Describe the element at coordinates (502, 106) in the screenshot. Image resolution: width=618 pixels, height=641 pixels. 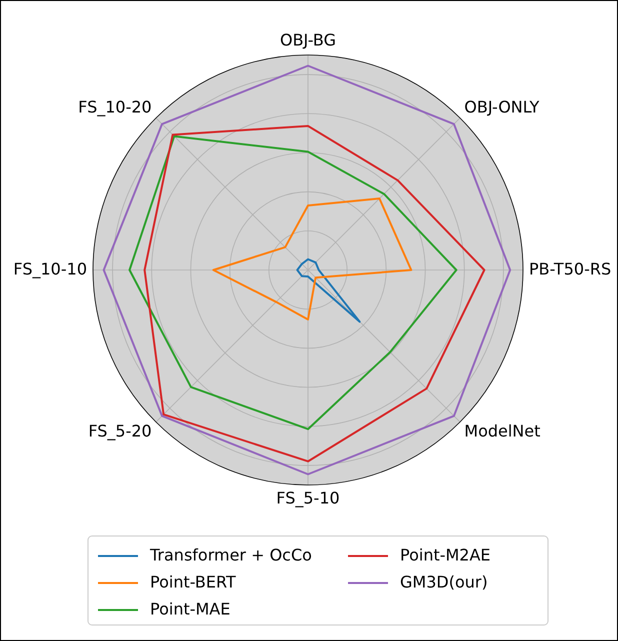
I see `spoke-label: OBJ-ONLY` at that location.